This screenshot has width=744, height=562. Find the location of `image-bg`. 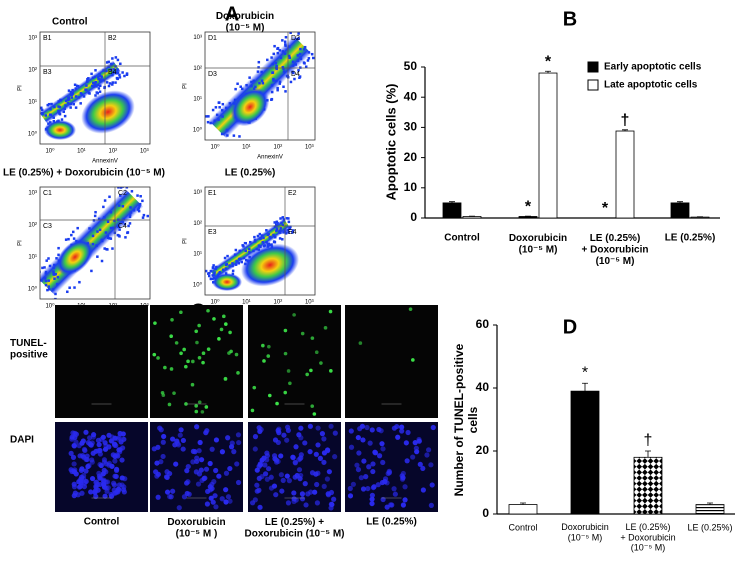

image-bg is located at coordinates (294, 361).